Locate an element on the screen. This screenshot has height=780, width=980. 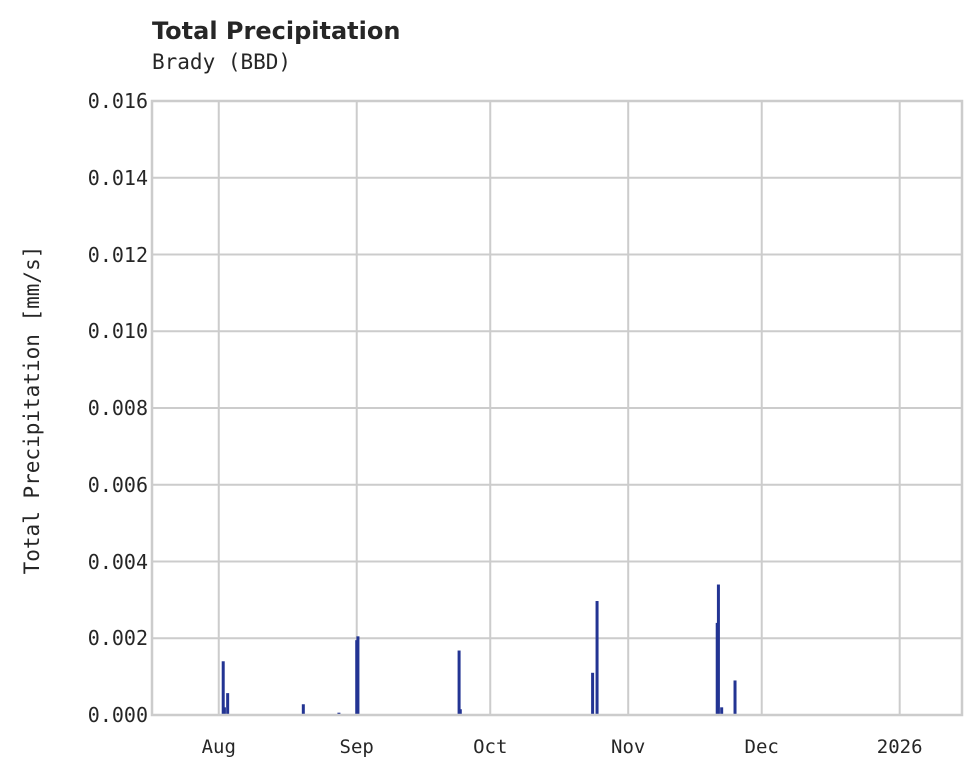
y-tick-label: 0.014 is located at coordinates (117, 177).